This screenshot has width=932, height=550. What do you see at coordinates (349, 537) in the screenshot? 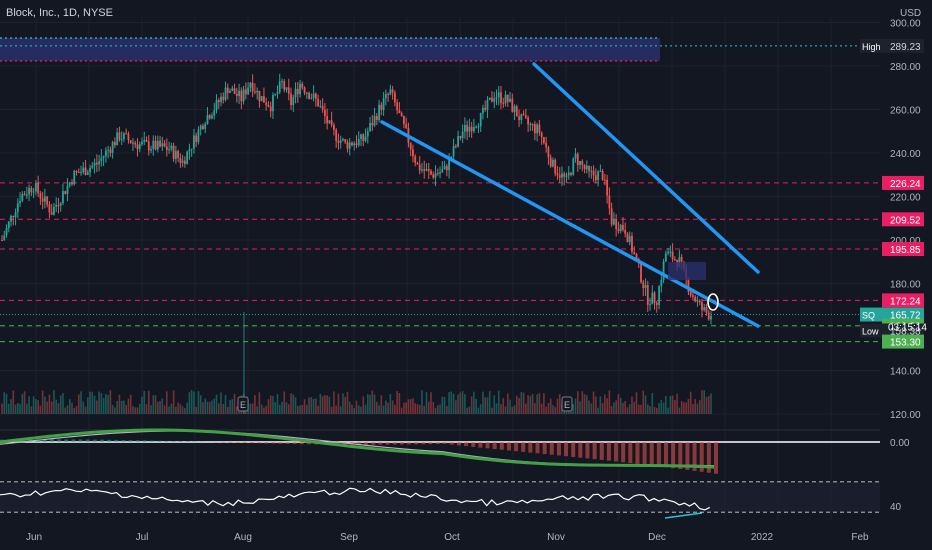
I see `month-label: Sep` at bounding box center [349, 537].